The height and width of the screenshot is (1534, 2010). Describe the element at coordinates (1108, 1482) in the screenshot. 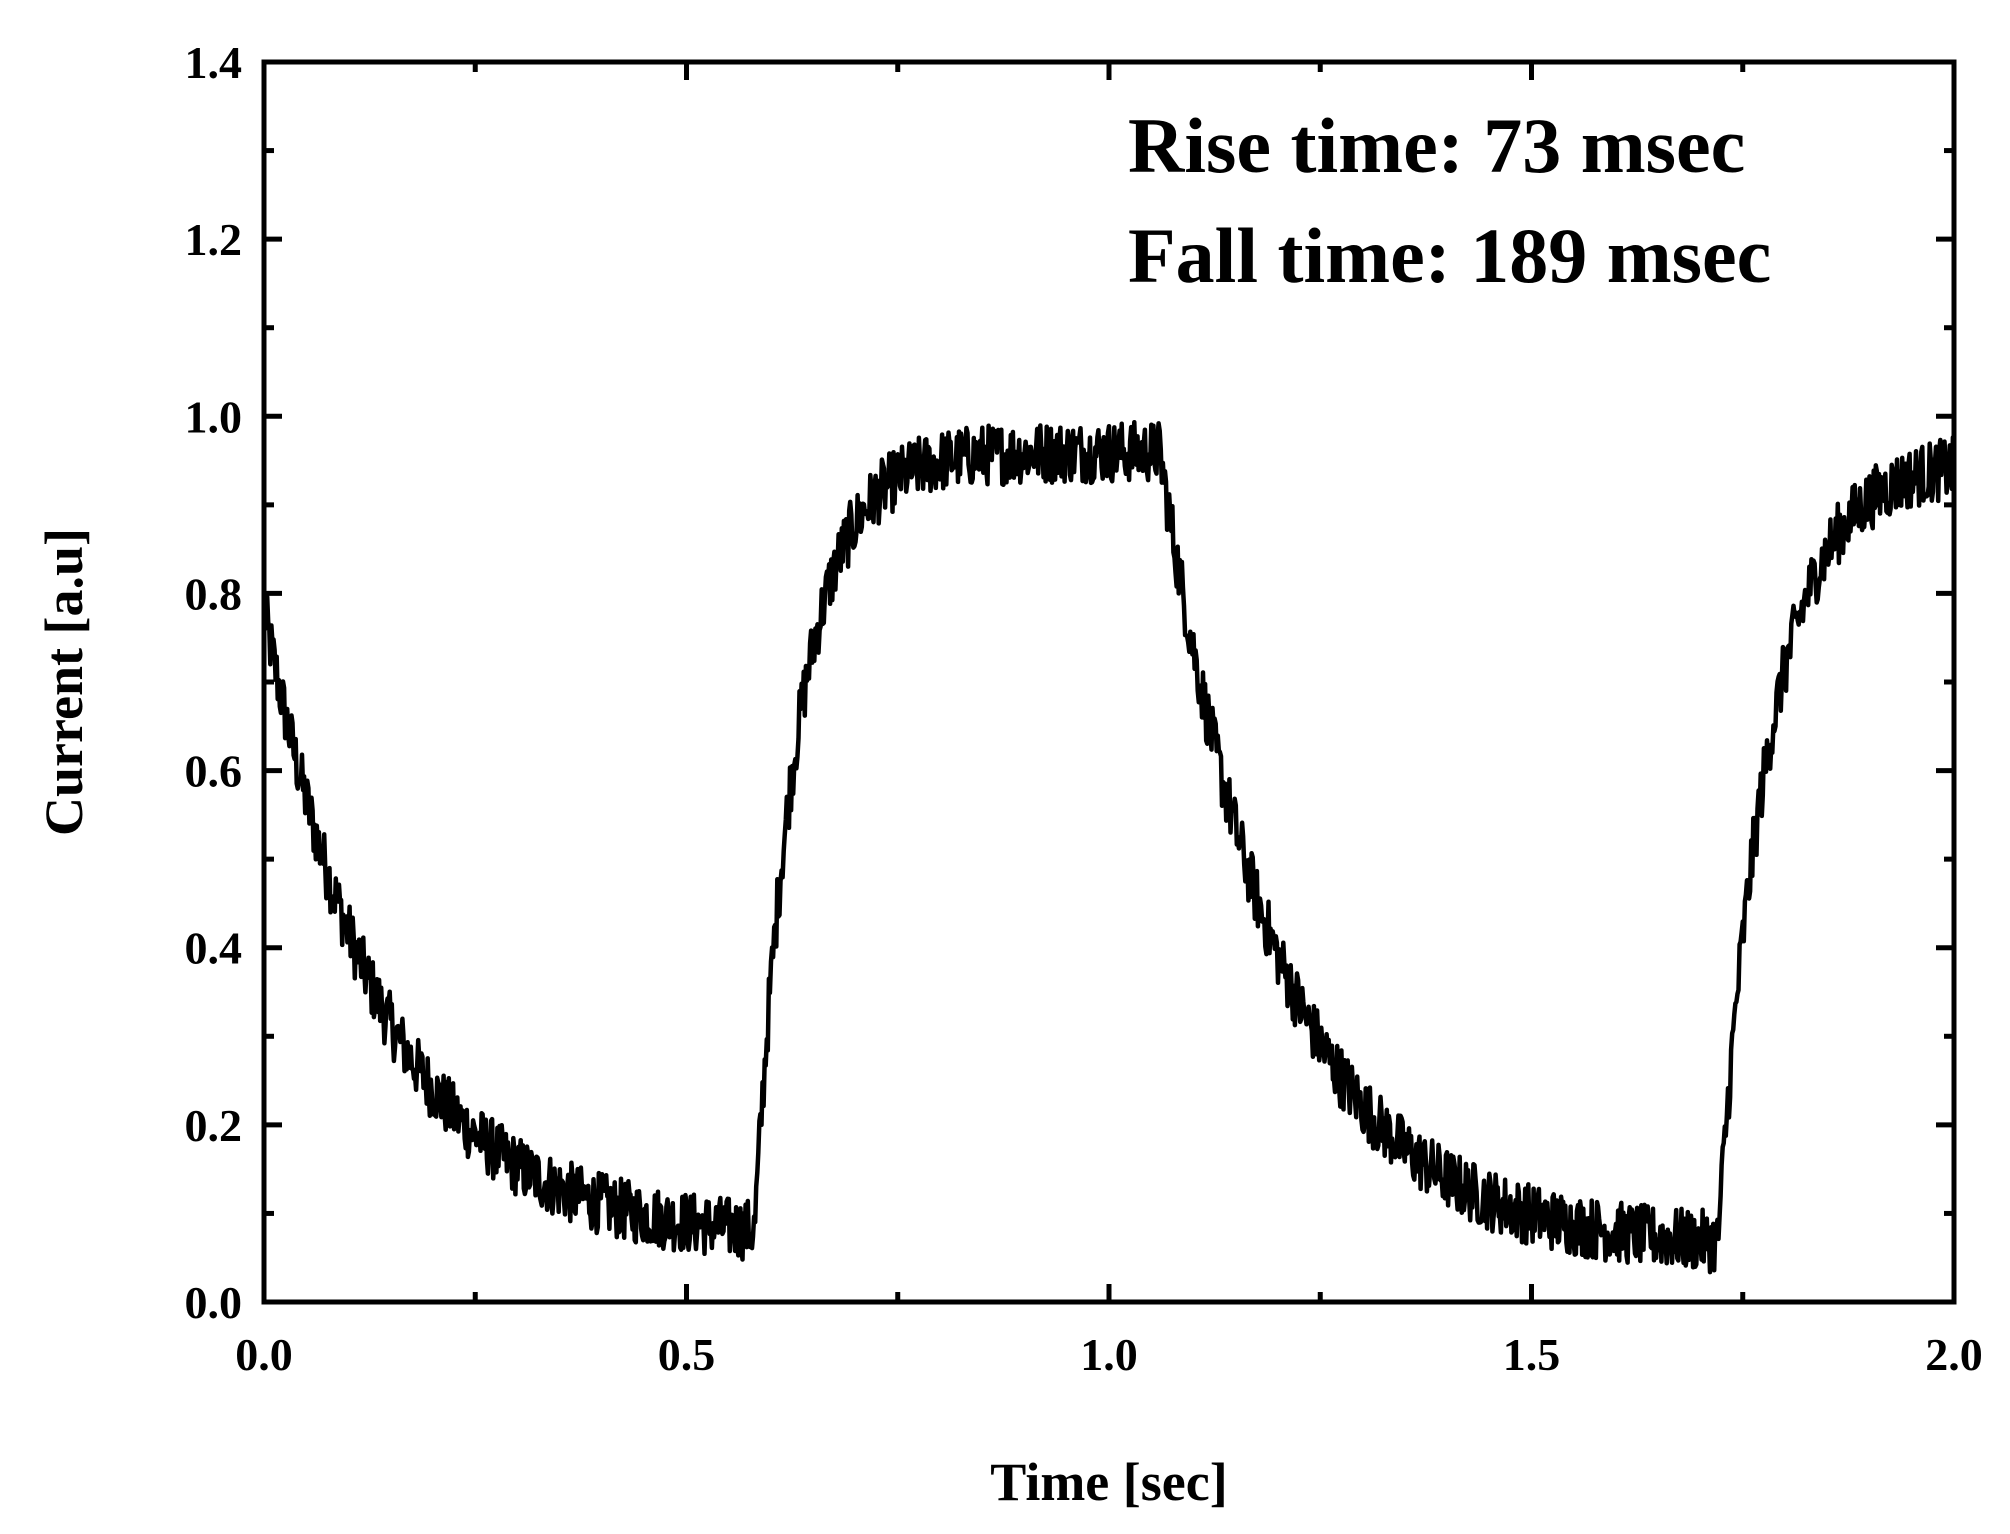

I see `x-axis-label: Time [sec]` at that location.